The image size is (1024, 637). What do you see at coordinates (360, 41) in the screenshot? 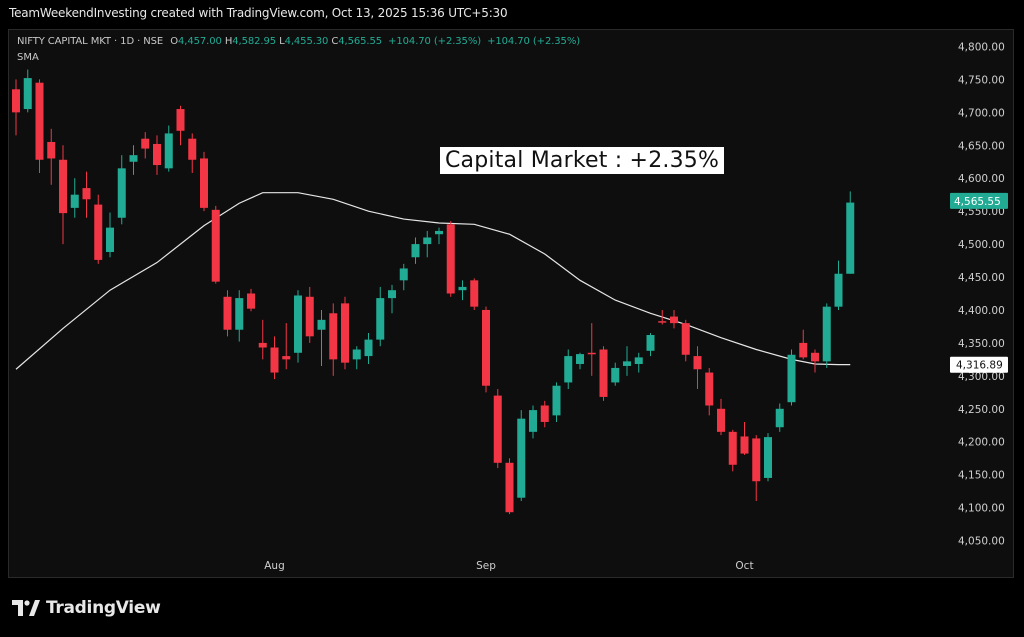
I see `close-value: 4,565.55` at bounding box center [360, 41].